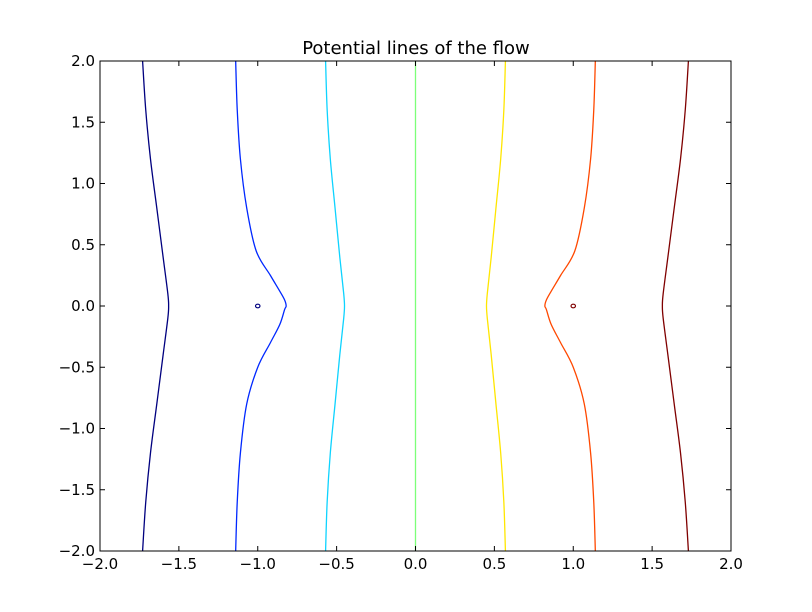  What do you see at coordinates (83, 61) in the screenshot?
I see `y-tick-label: 2.0` at bounding box center [83, 61].